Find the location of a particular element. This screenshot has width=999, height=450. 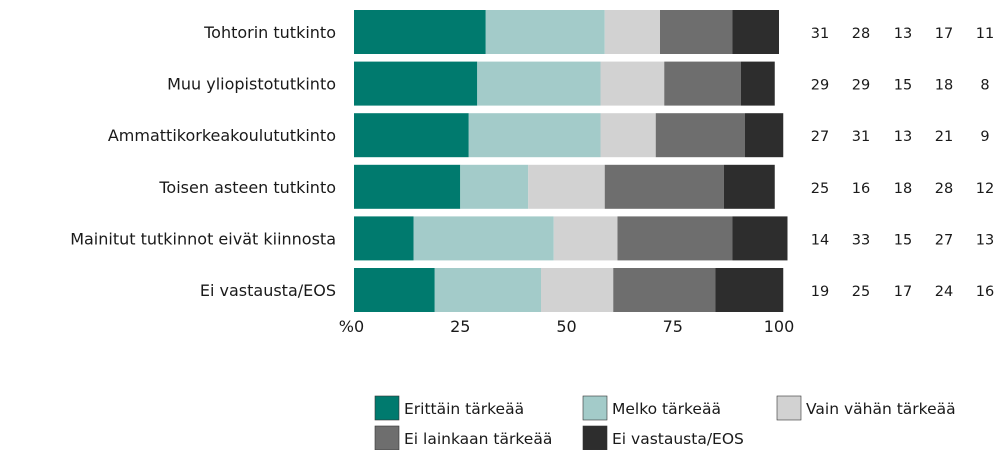

x-tick-label: 25 is located at coordinates (460, 326).